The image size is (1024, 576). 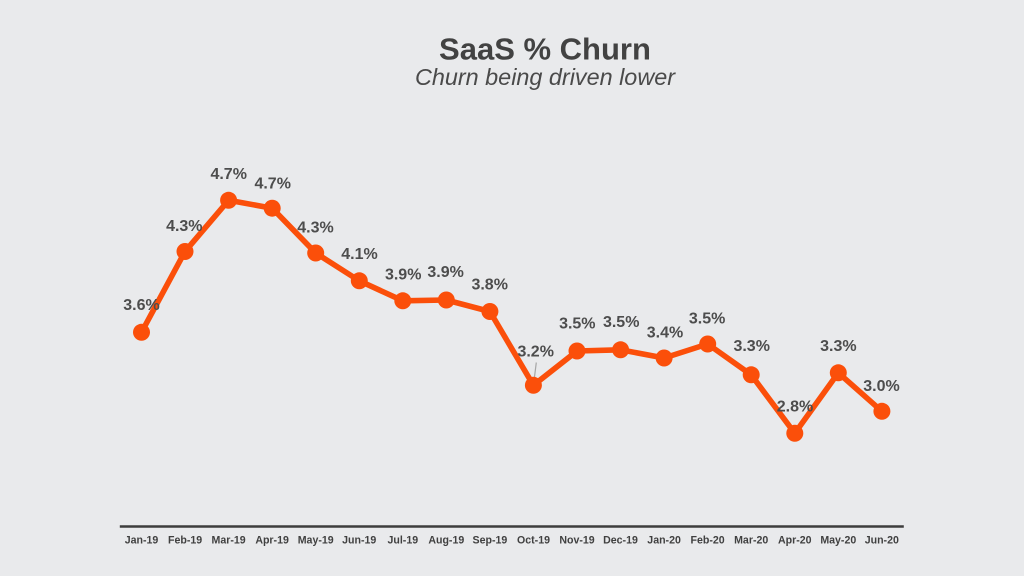 I want to click on svg-text: Jun-19, so click(x=359, y=541).